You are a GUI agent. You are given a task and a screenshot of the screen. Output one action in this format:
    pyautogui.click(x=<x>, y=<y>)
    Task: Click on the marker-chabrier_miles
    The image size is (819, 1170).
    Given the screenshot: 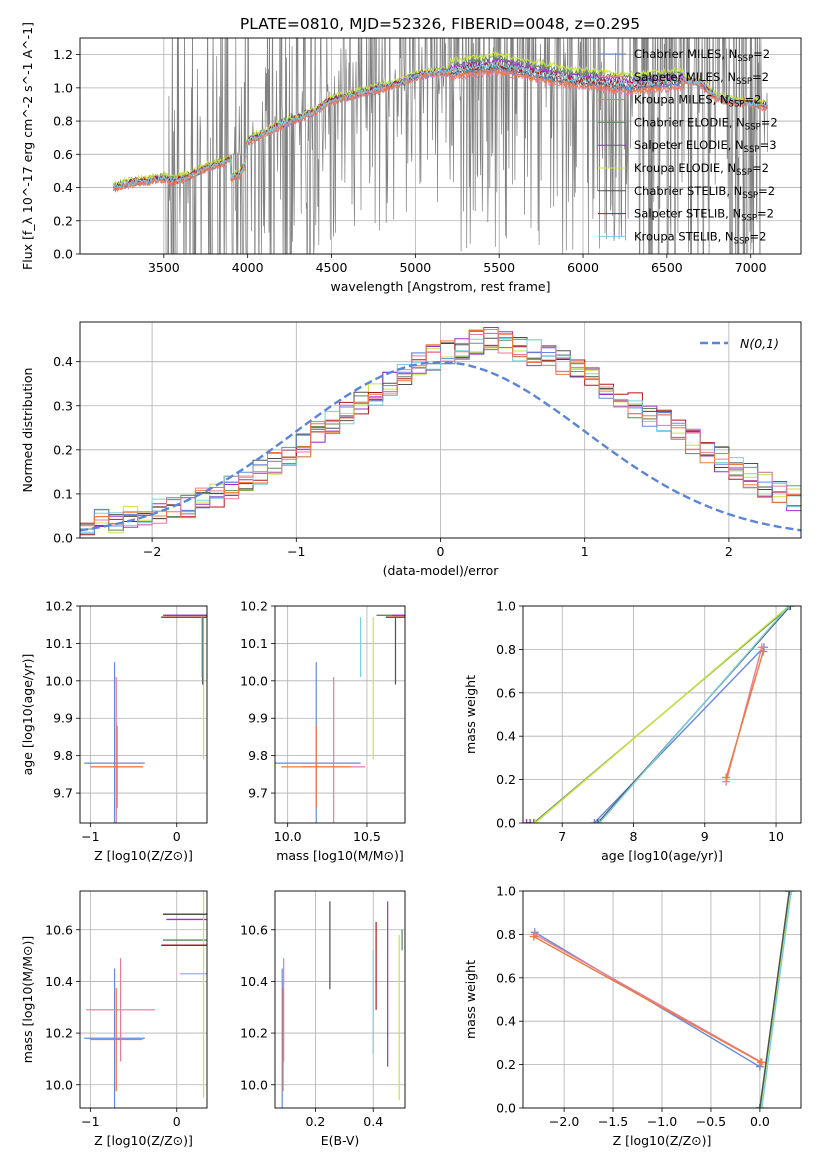 What is the action you would take?
    pyautogui.click(x=759, y=1066)
    